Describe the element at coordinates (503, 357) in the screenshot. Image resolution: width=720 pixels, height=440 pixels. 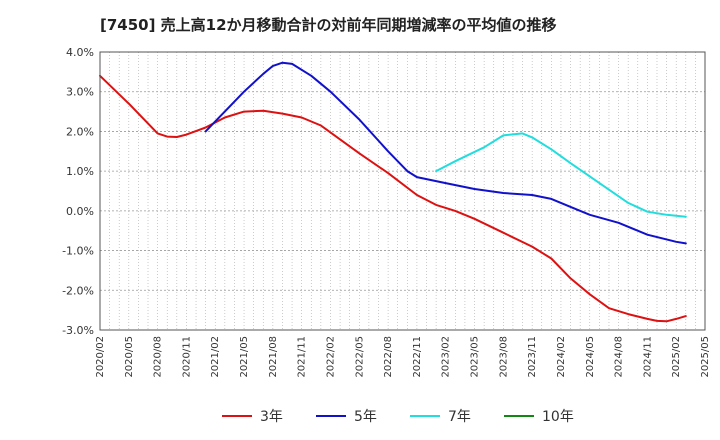
I see `x-tick-label: 2023/08` at that location.